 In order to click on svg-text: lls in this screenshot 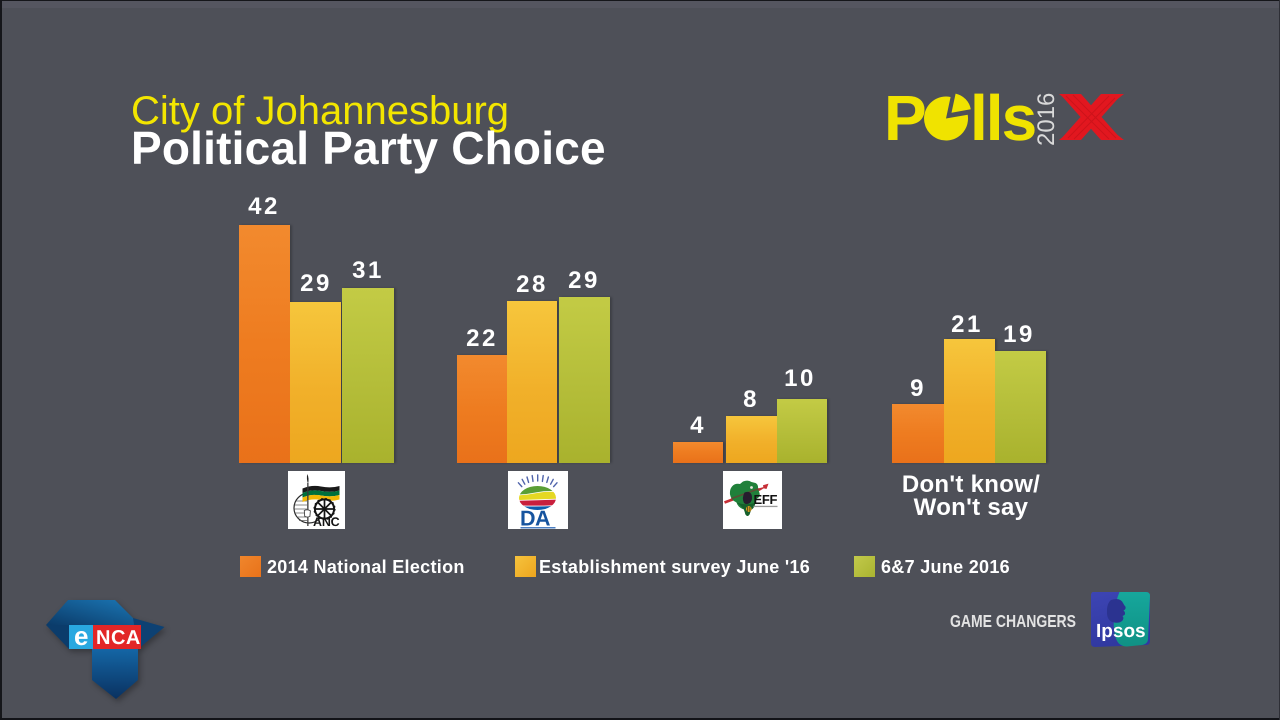, I will do `click(1002, 117)`.